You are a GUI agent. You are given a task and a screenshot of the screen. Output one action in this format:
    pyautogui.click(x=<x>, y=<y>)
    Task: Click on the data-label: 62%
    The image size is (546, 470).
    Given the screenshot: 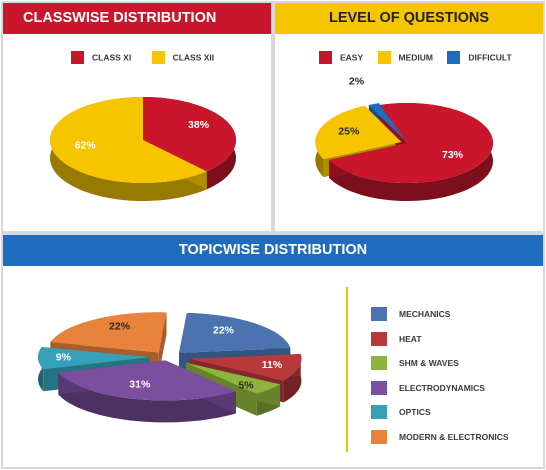 What is the action you would take?
    pyautogui.click(x=86, y=145)
    